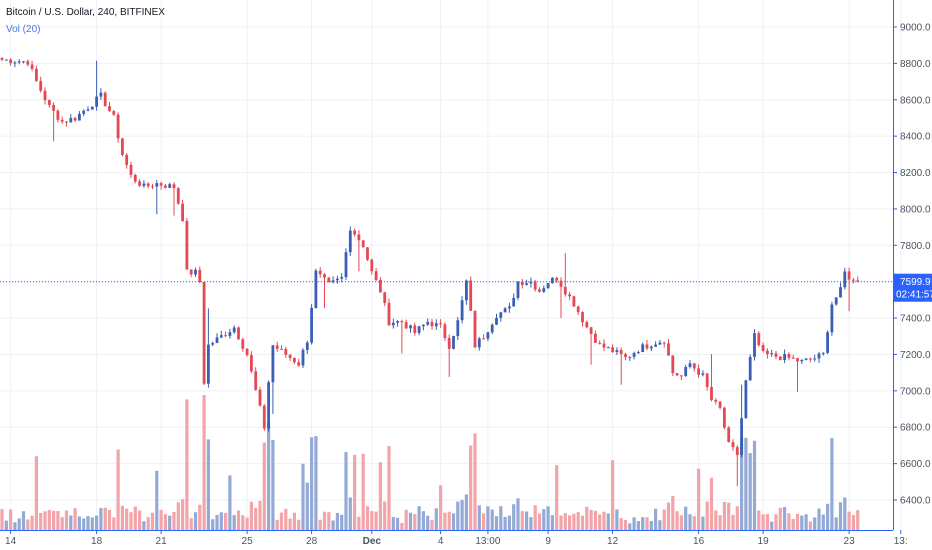  I want to click on price-tick-label: 6400.0, so click(915, 501).